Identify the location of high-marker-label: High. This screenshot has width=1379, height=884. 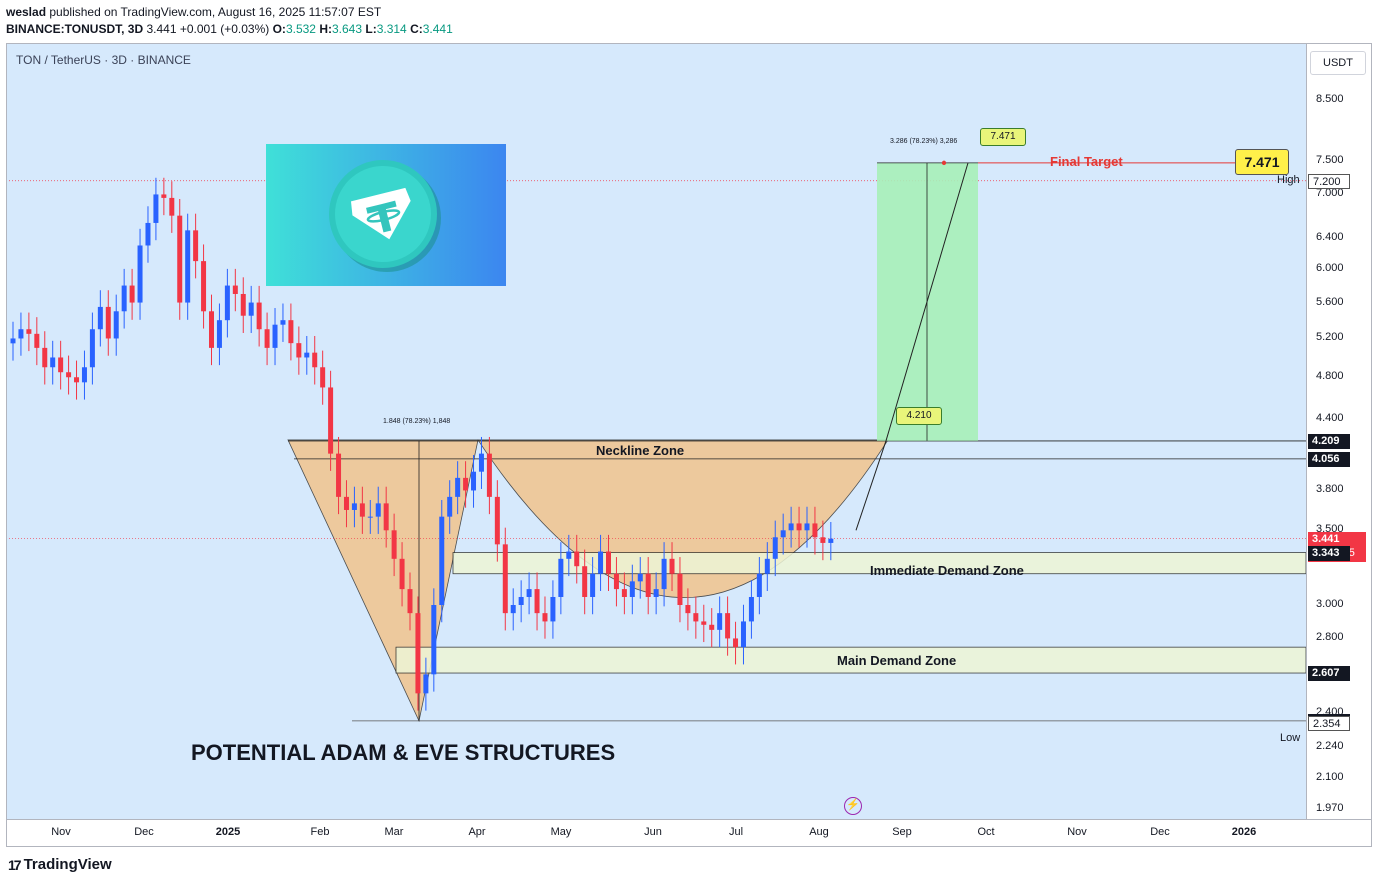
(1288, 180).